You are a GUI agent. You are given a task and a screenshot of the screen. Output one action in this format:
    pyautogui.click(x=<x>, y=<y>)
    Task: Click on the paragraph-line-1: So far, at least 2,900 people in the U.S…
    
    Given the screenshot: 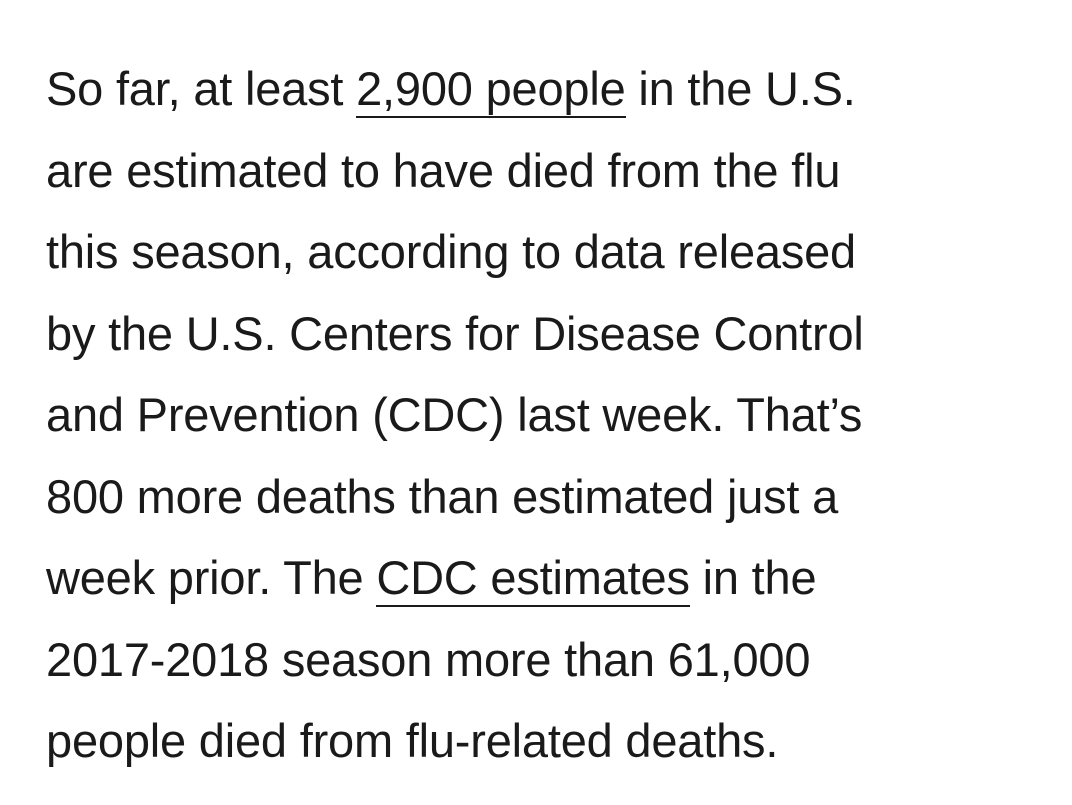 What is the action you would take?
    pyautogui.click(x=551, y=89)
    